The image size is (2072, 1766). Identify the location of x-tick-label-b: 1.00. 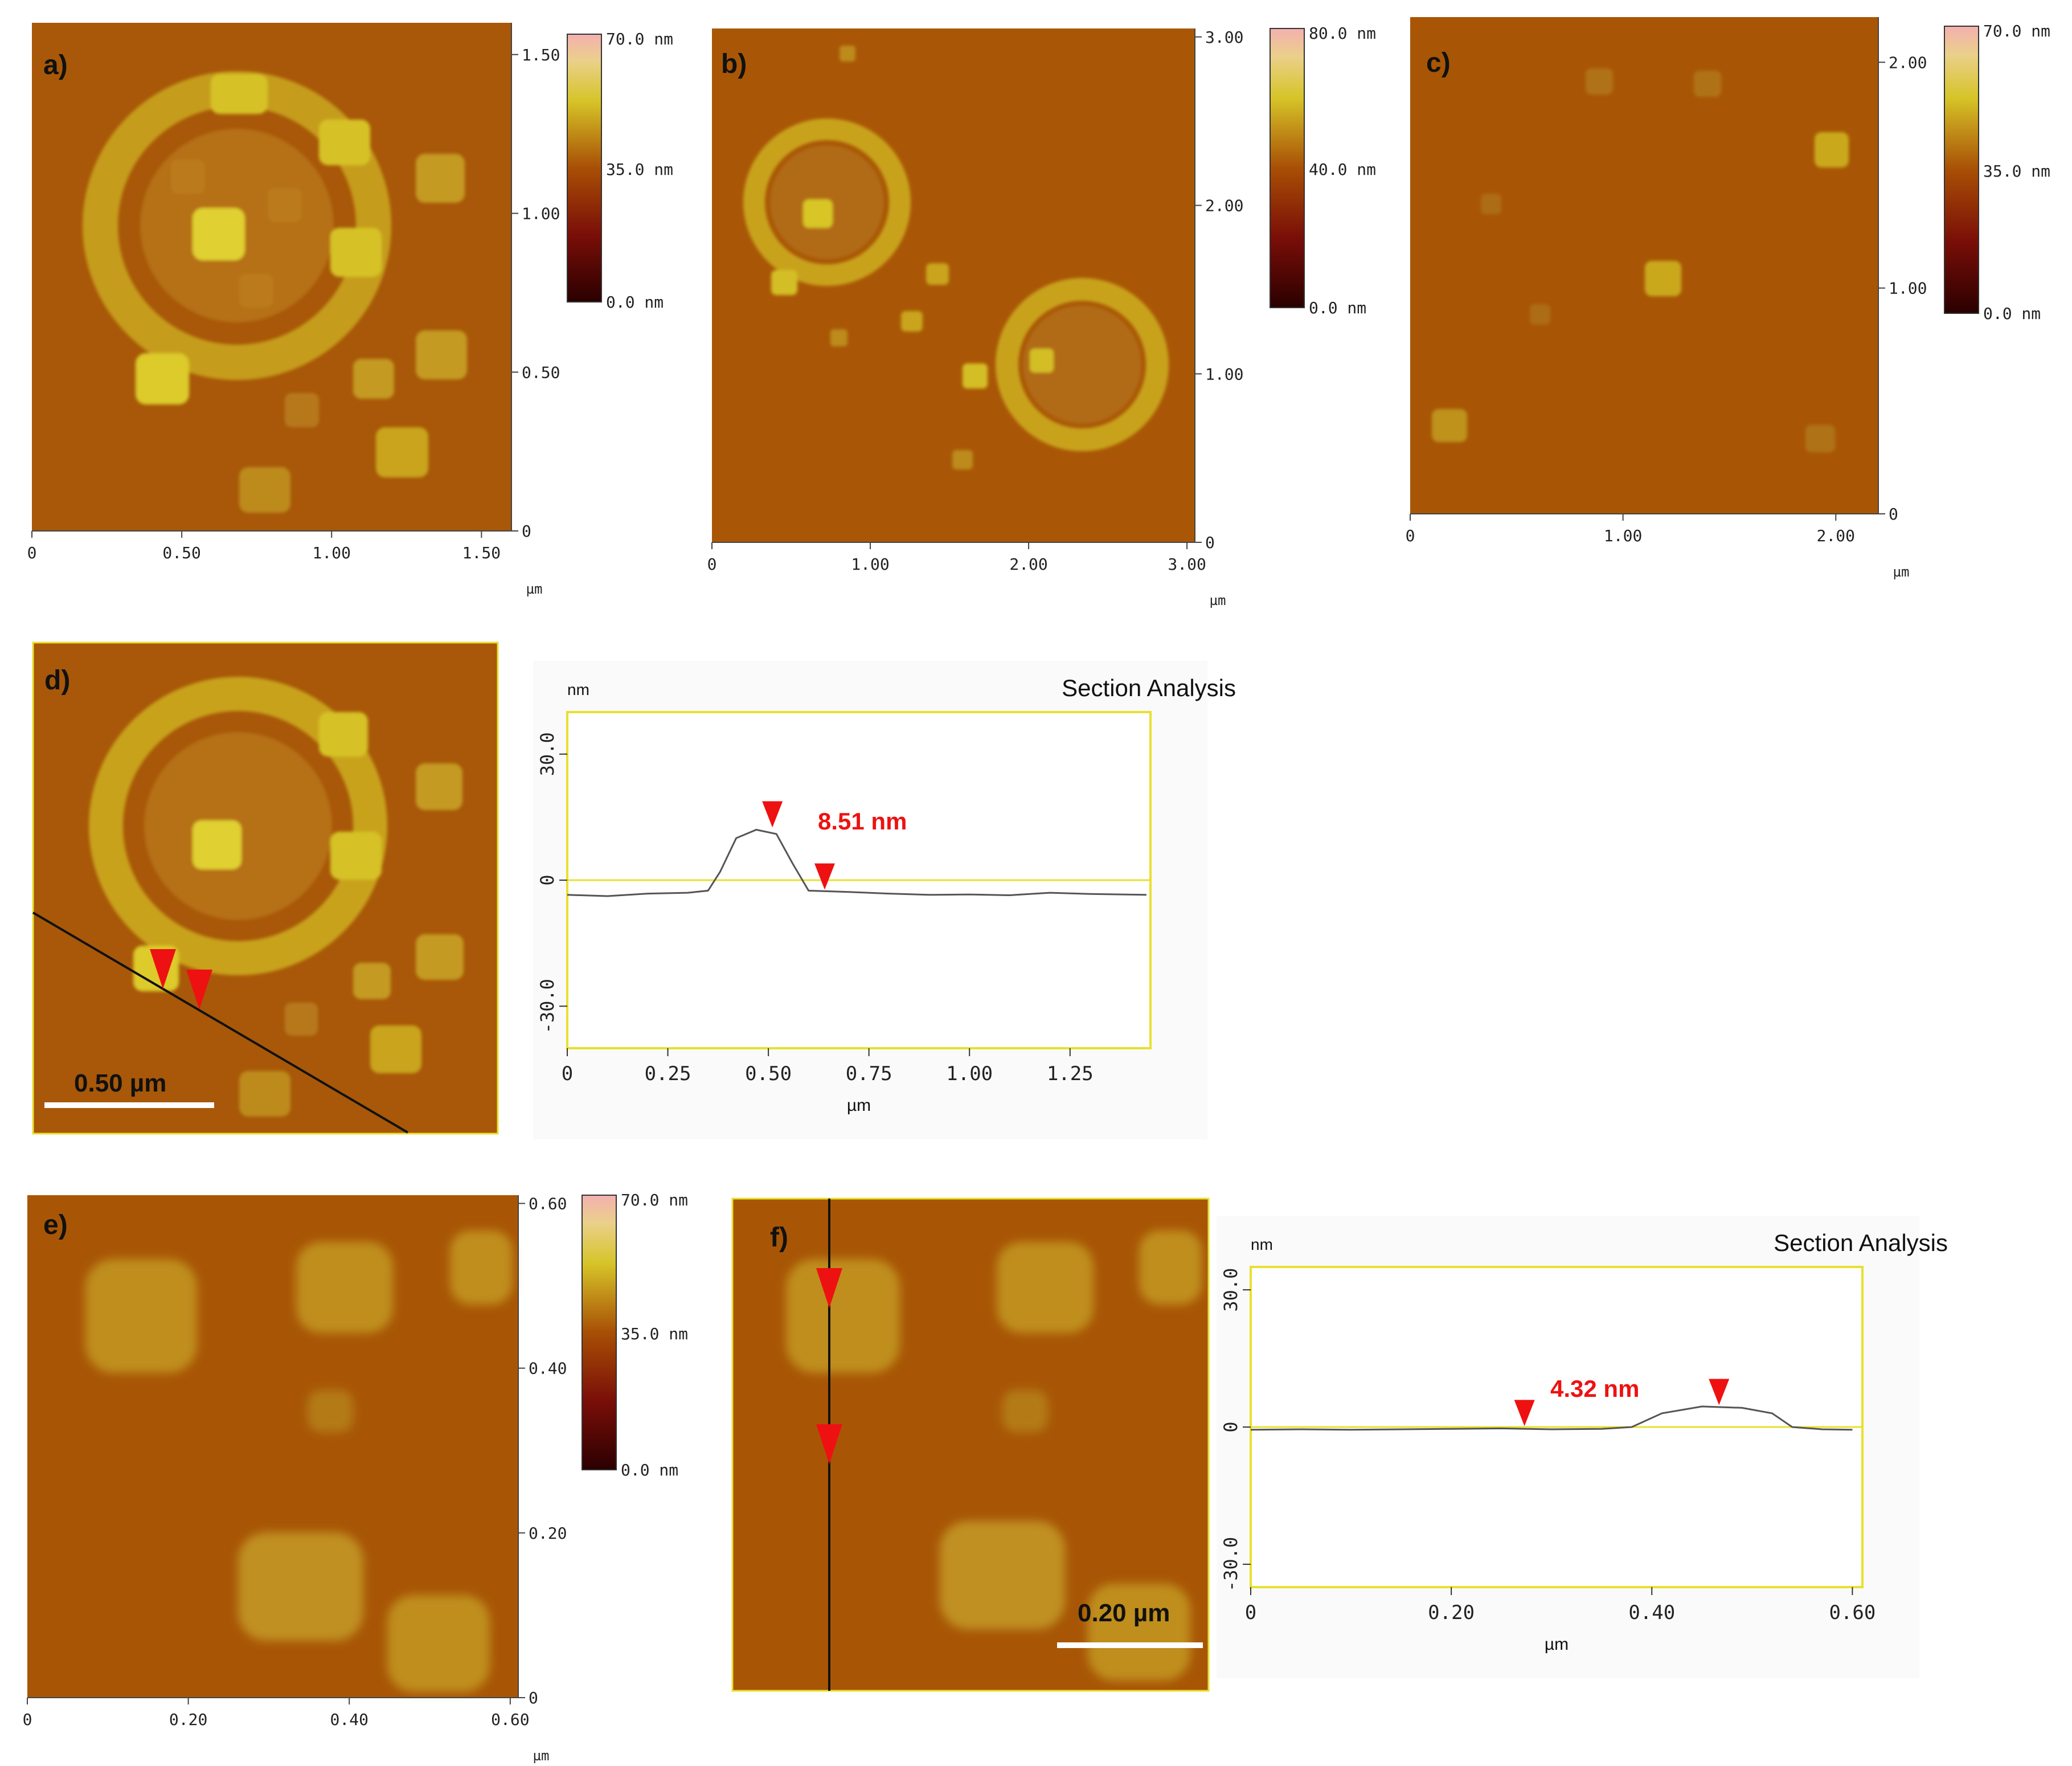
(870, 565).